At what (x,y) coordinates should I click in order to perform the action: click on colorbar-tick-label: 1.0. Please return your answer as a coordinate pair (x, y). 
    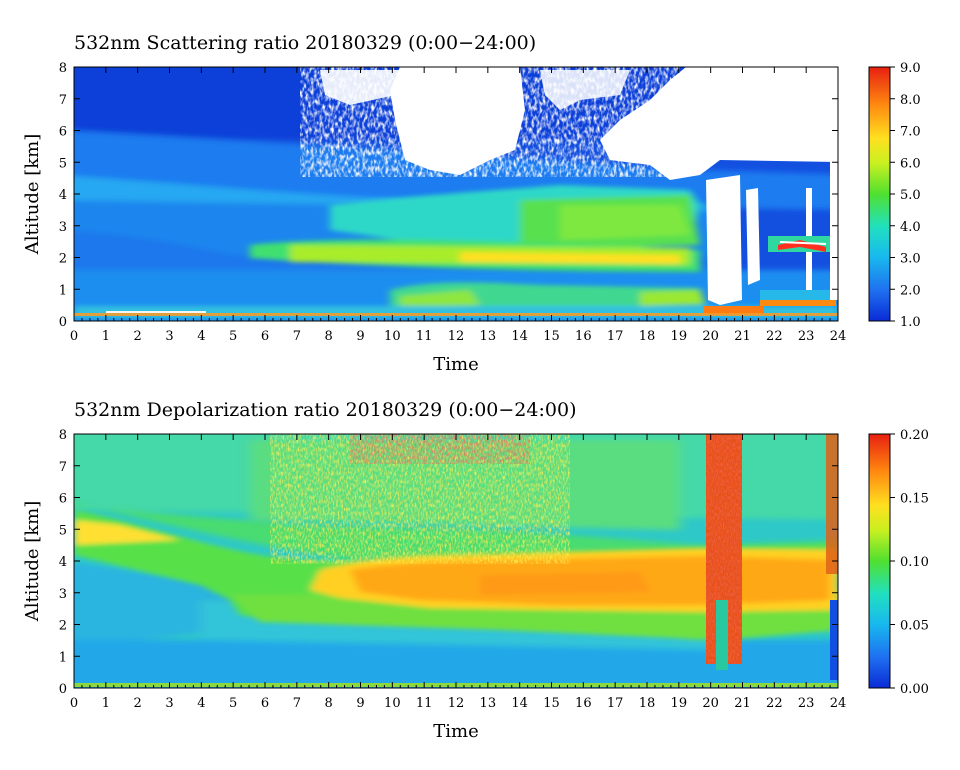
    Looking at the image, I should click on (910, 322).